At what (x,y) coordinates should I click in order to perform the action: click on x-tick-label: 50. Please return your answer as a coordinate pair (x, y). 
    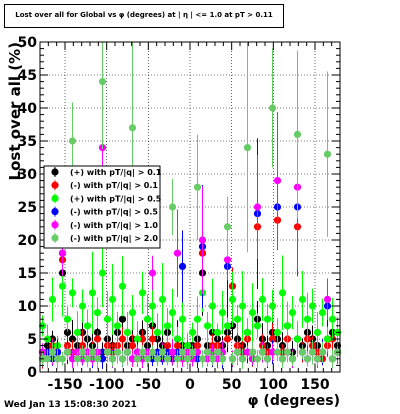
    Looking at the image, I should click on (232, 385).